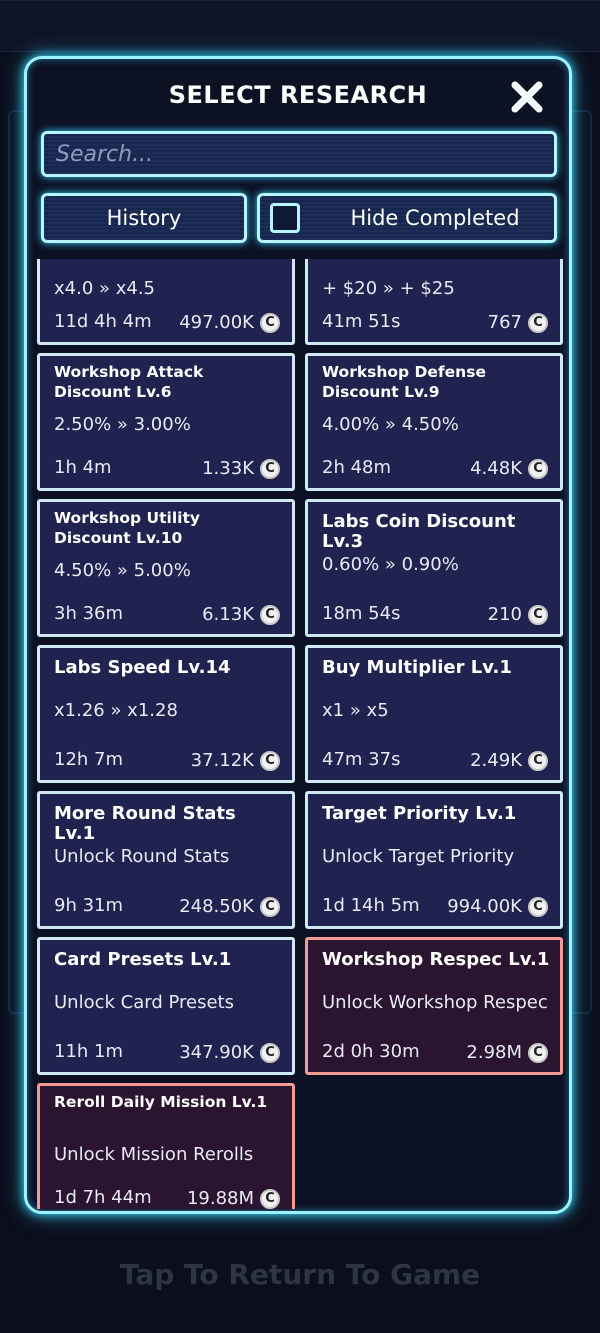 The image size is (600, 1333). I want to click on modal-title: SELECT RESEARCH, so click(298, 95).